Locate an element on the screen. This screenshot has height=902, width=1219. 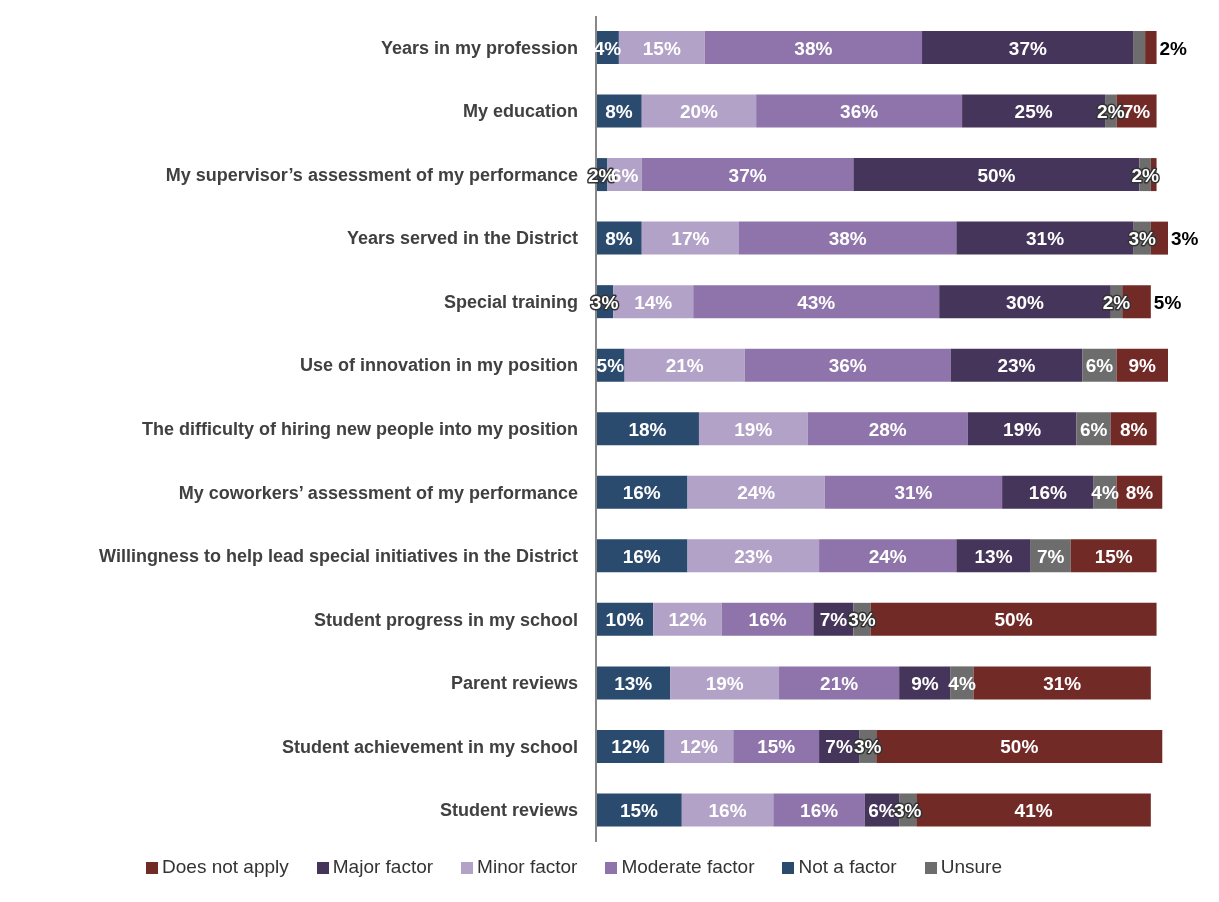
data-label: 17% is located at coordinates (690, 239).